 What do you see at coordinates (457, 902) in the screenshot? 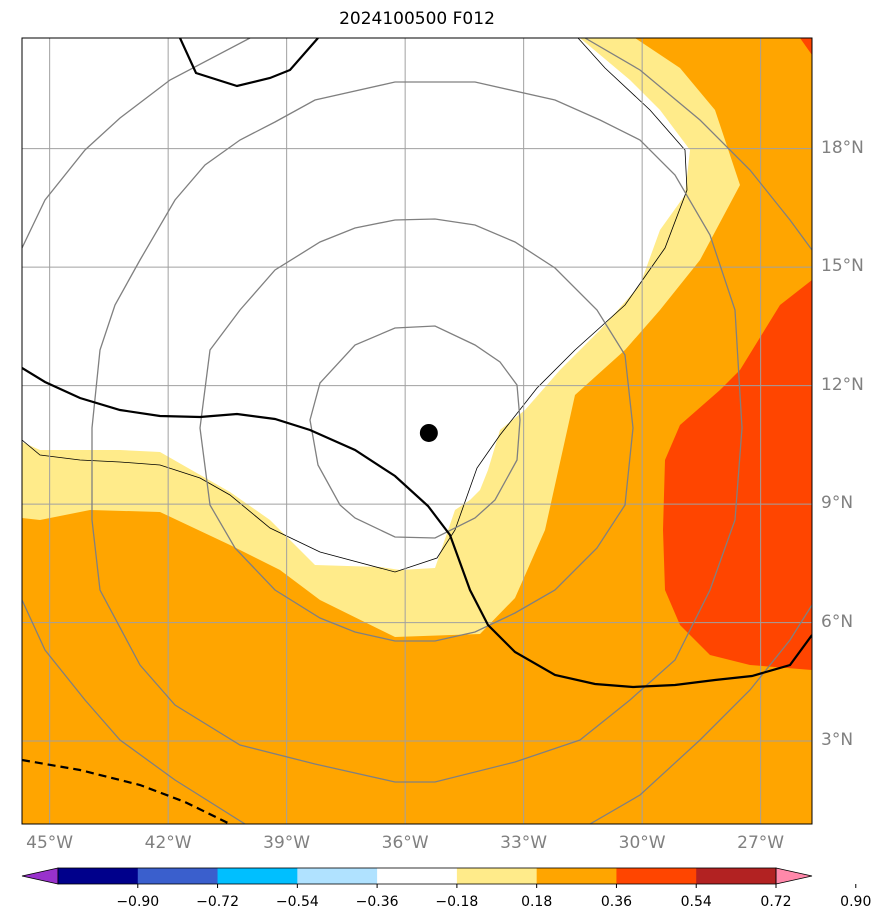
I see `colorbar-level-label: −0.18` at bounding box center [457, 902].